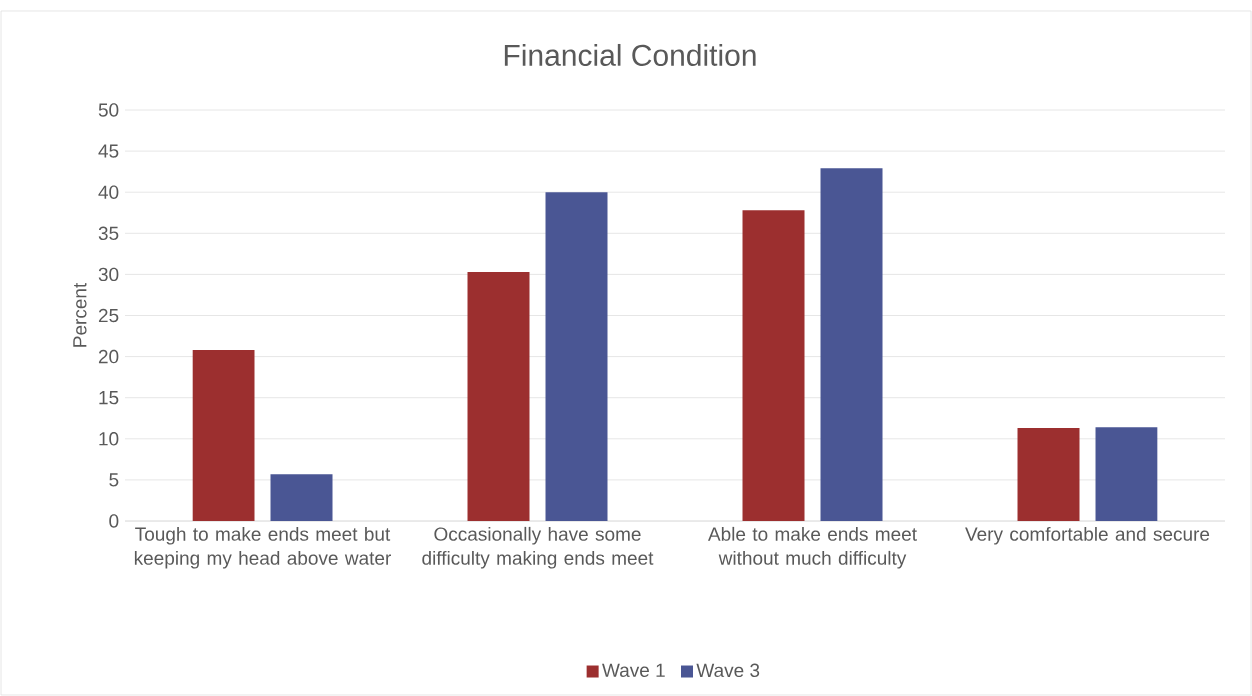 The width and height of the screenshot is (1252, 696). Describe the element at coordinates (109, 439) in the screenshot. I see `y-tick-label: 10` at that location.